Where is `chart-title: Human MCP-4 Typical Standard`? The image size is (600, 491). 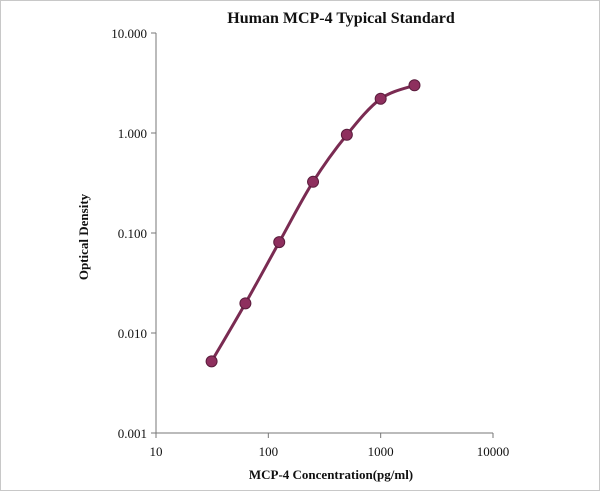
chart-title: Human MCP-4 Typical Standard is located at coordinates (341, 18).